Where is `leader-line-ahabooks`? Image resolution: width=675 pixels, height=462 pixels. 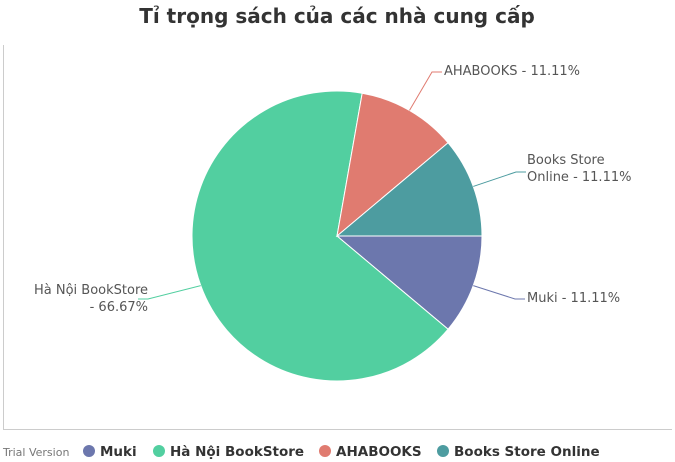 leader-line-ahabooks is located at coordinates (425, 91).